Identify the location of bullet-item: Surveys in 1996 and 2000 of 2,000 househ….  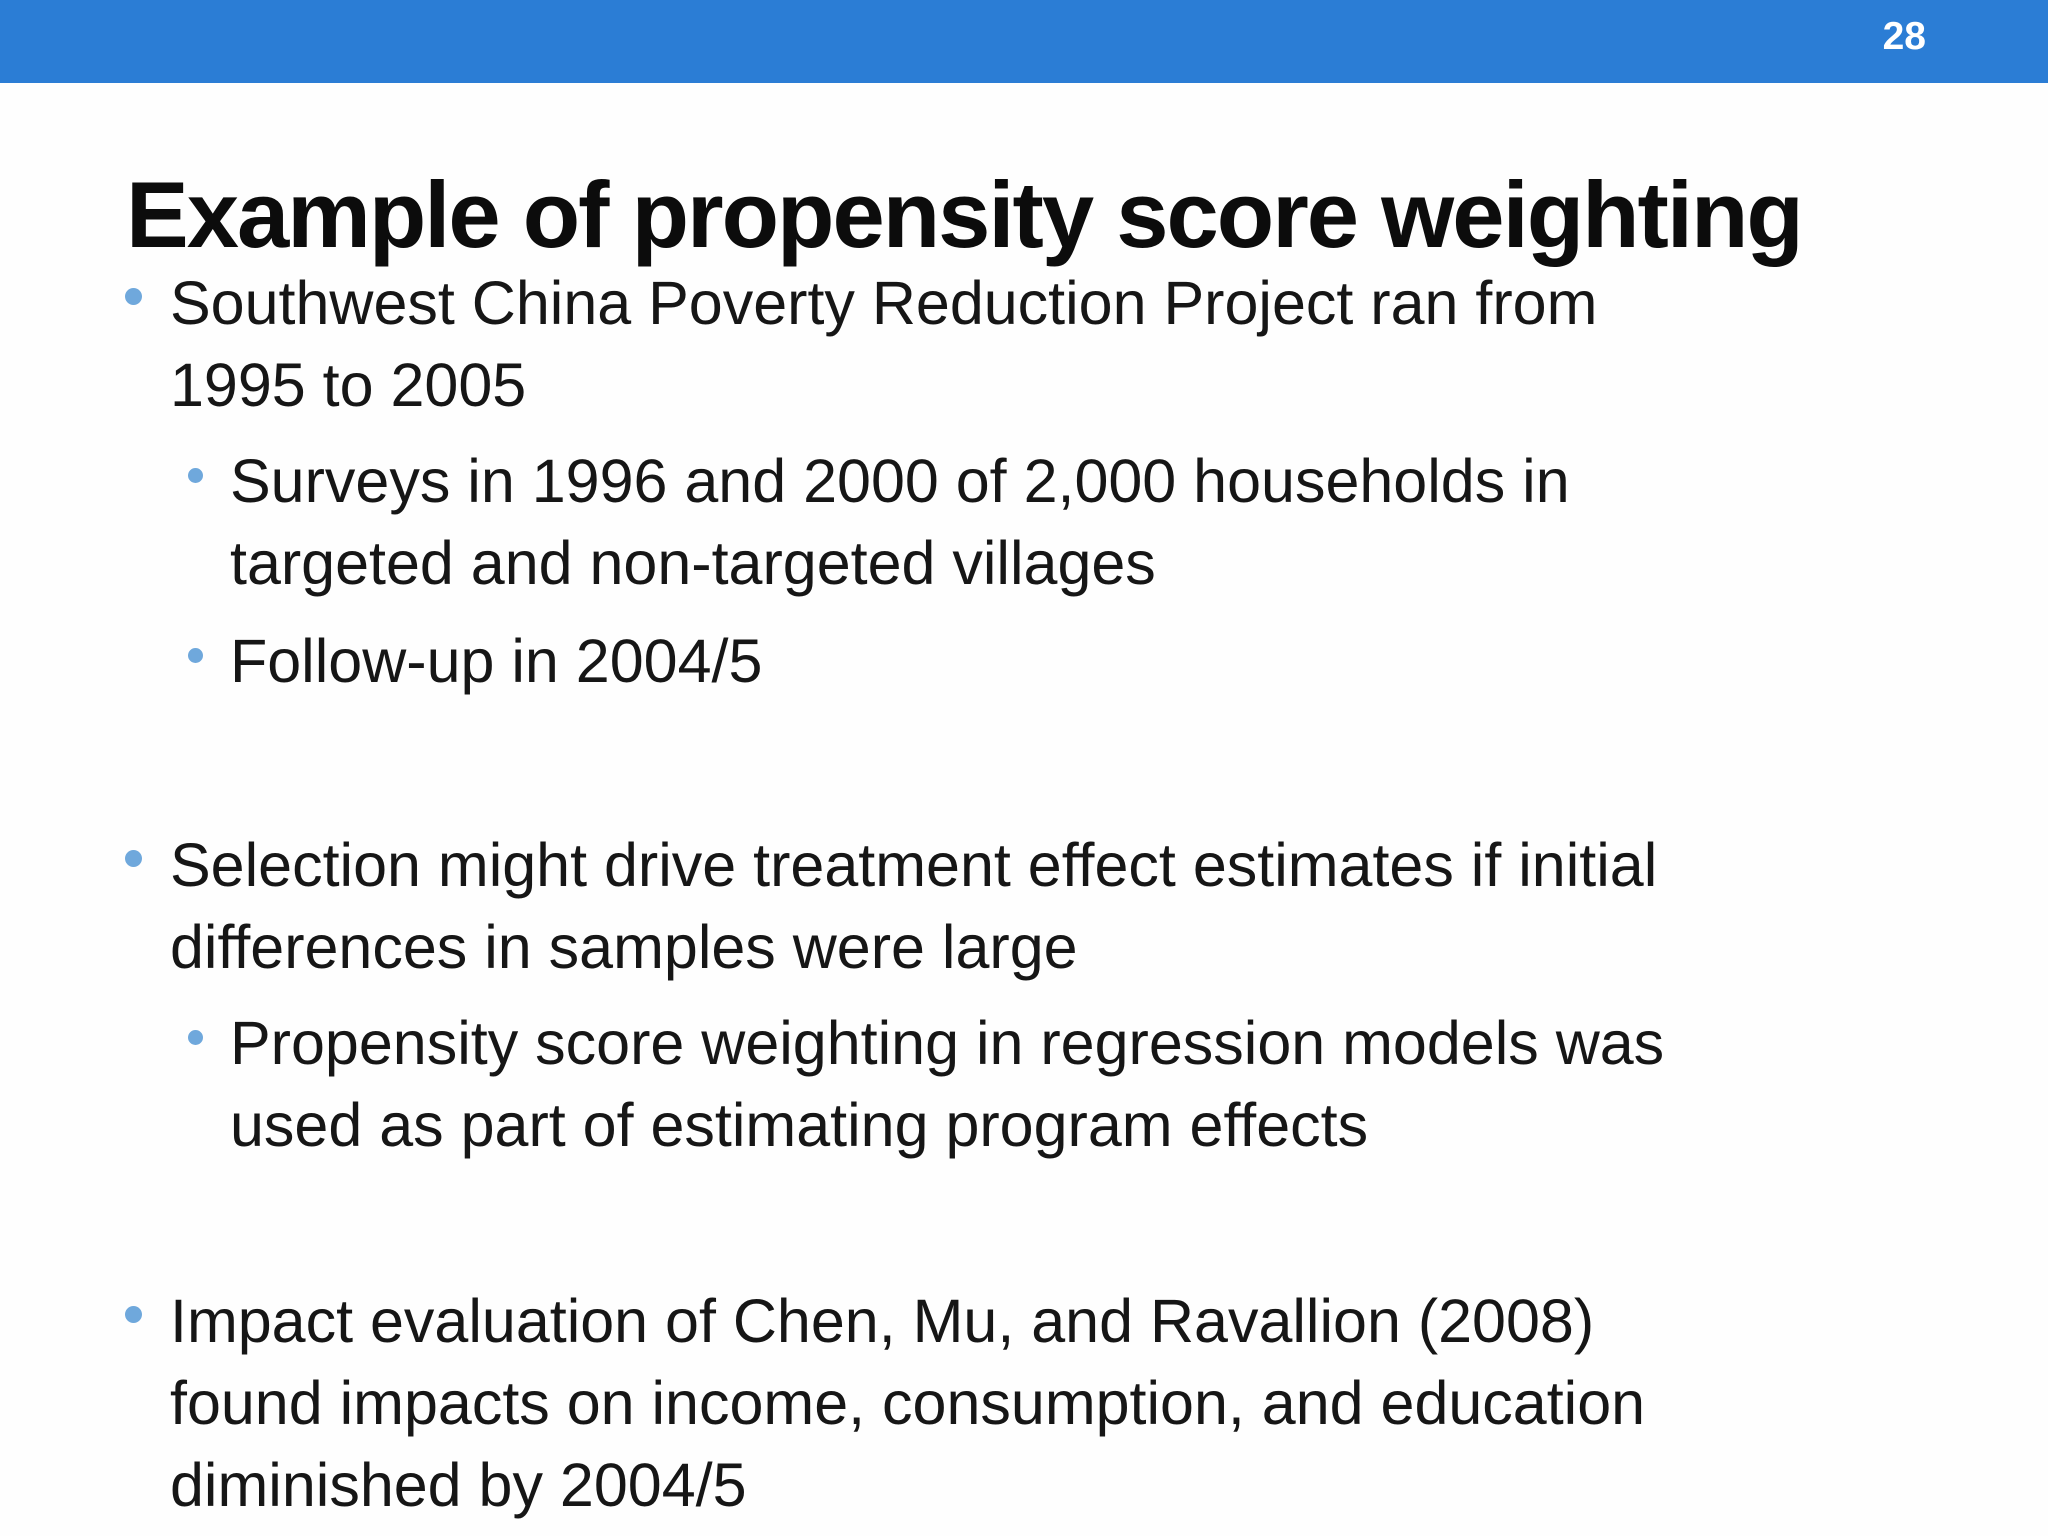
(1024, 522).